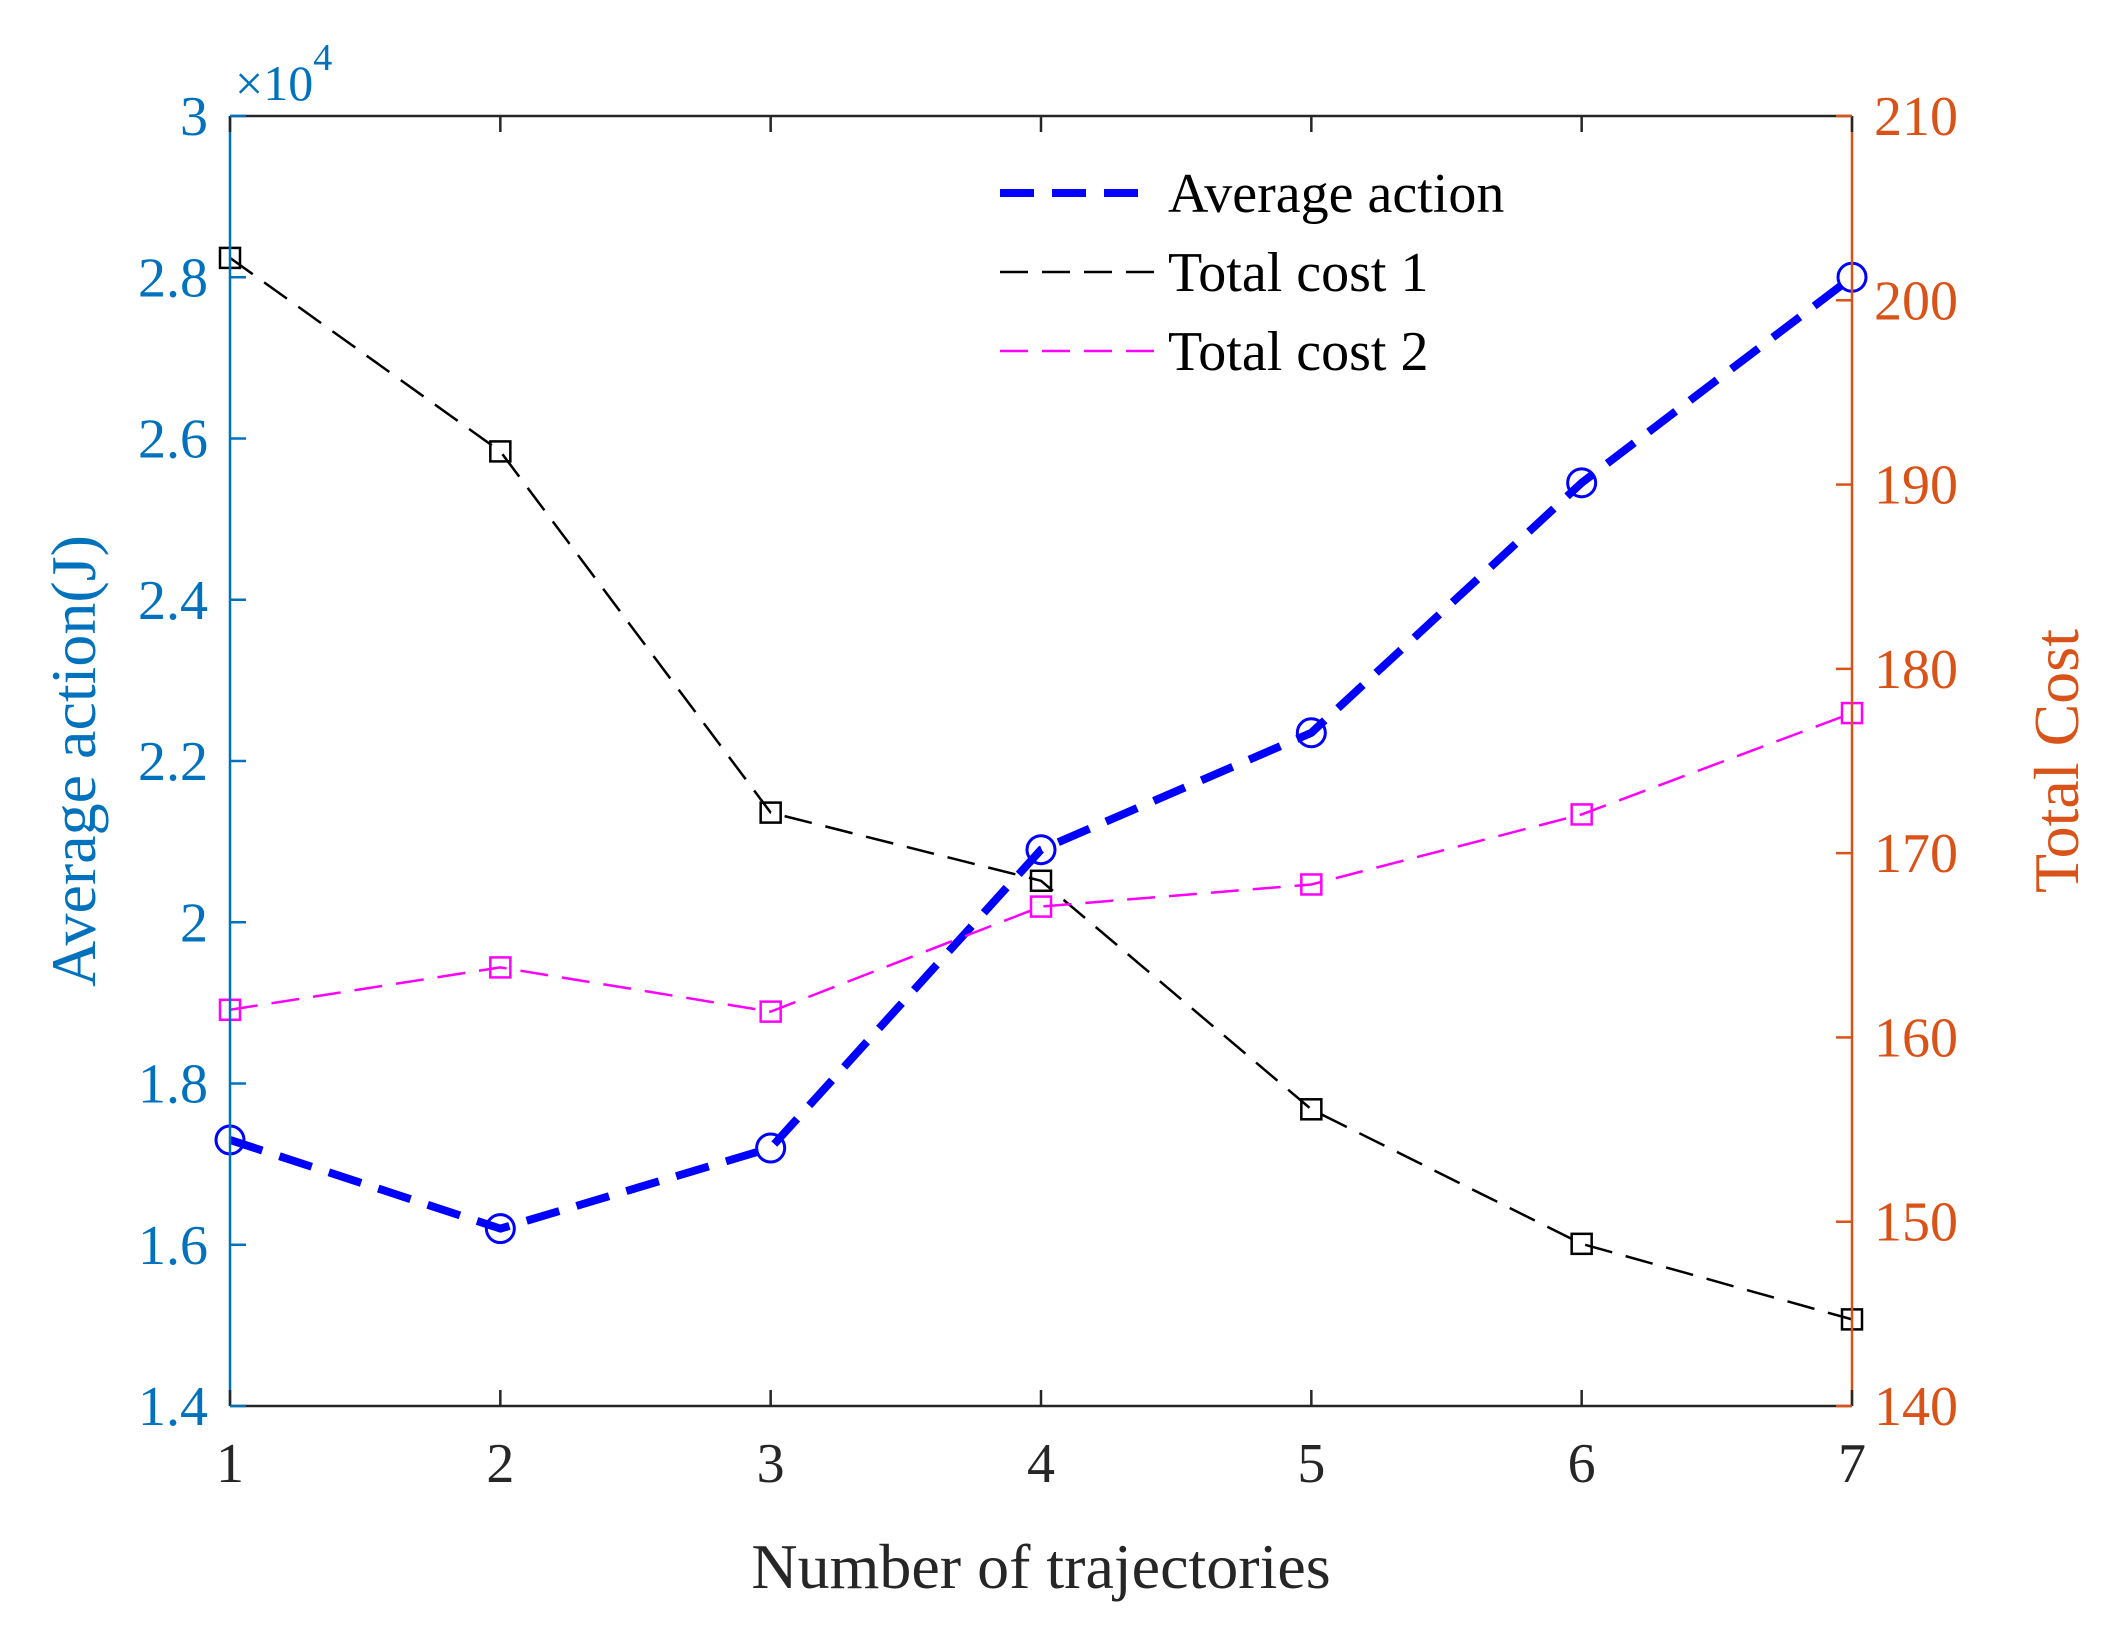 The image size is (2102, 1626). I want to click on legend-label-average-action: Average action, so click(1336, 194).